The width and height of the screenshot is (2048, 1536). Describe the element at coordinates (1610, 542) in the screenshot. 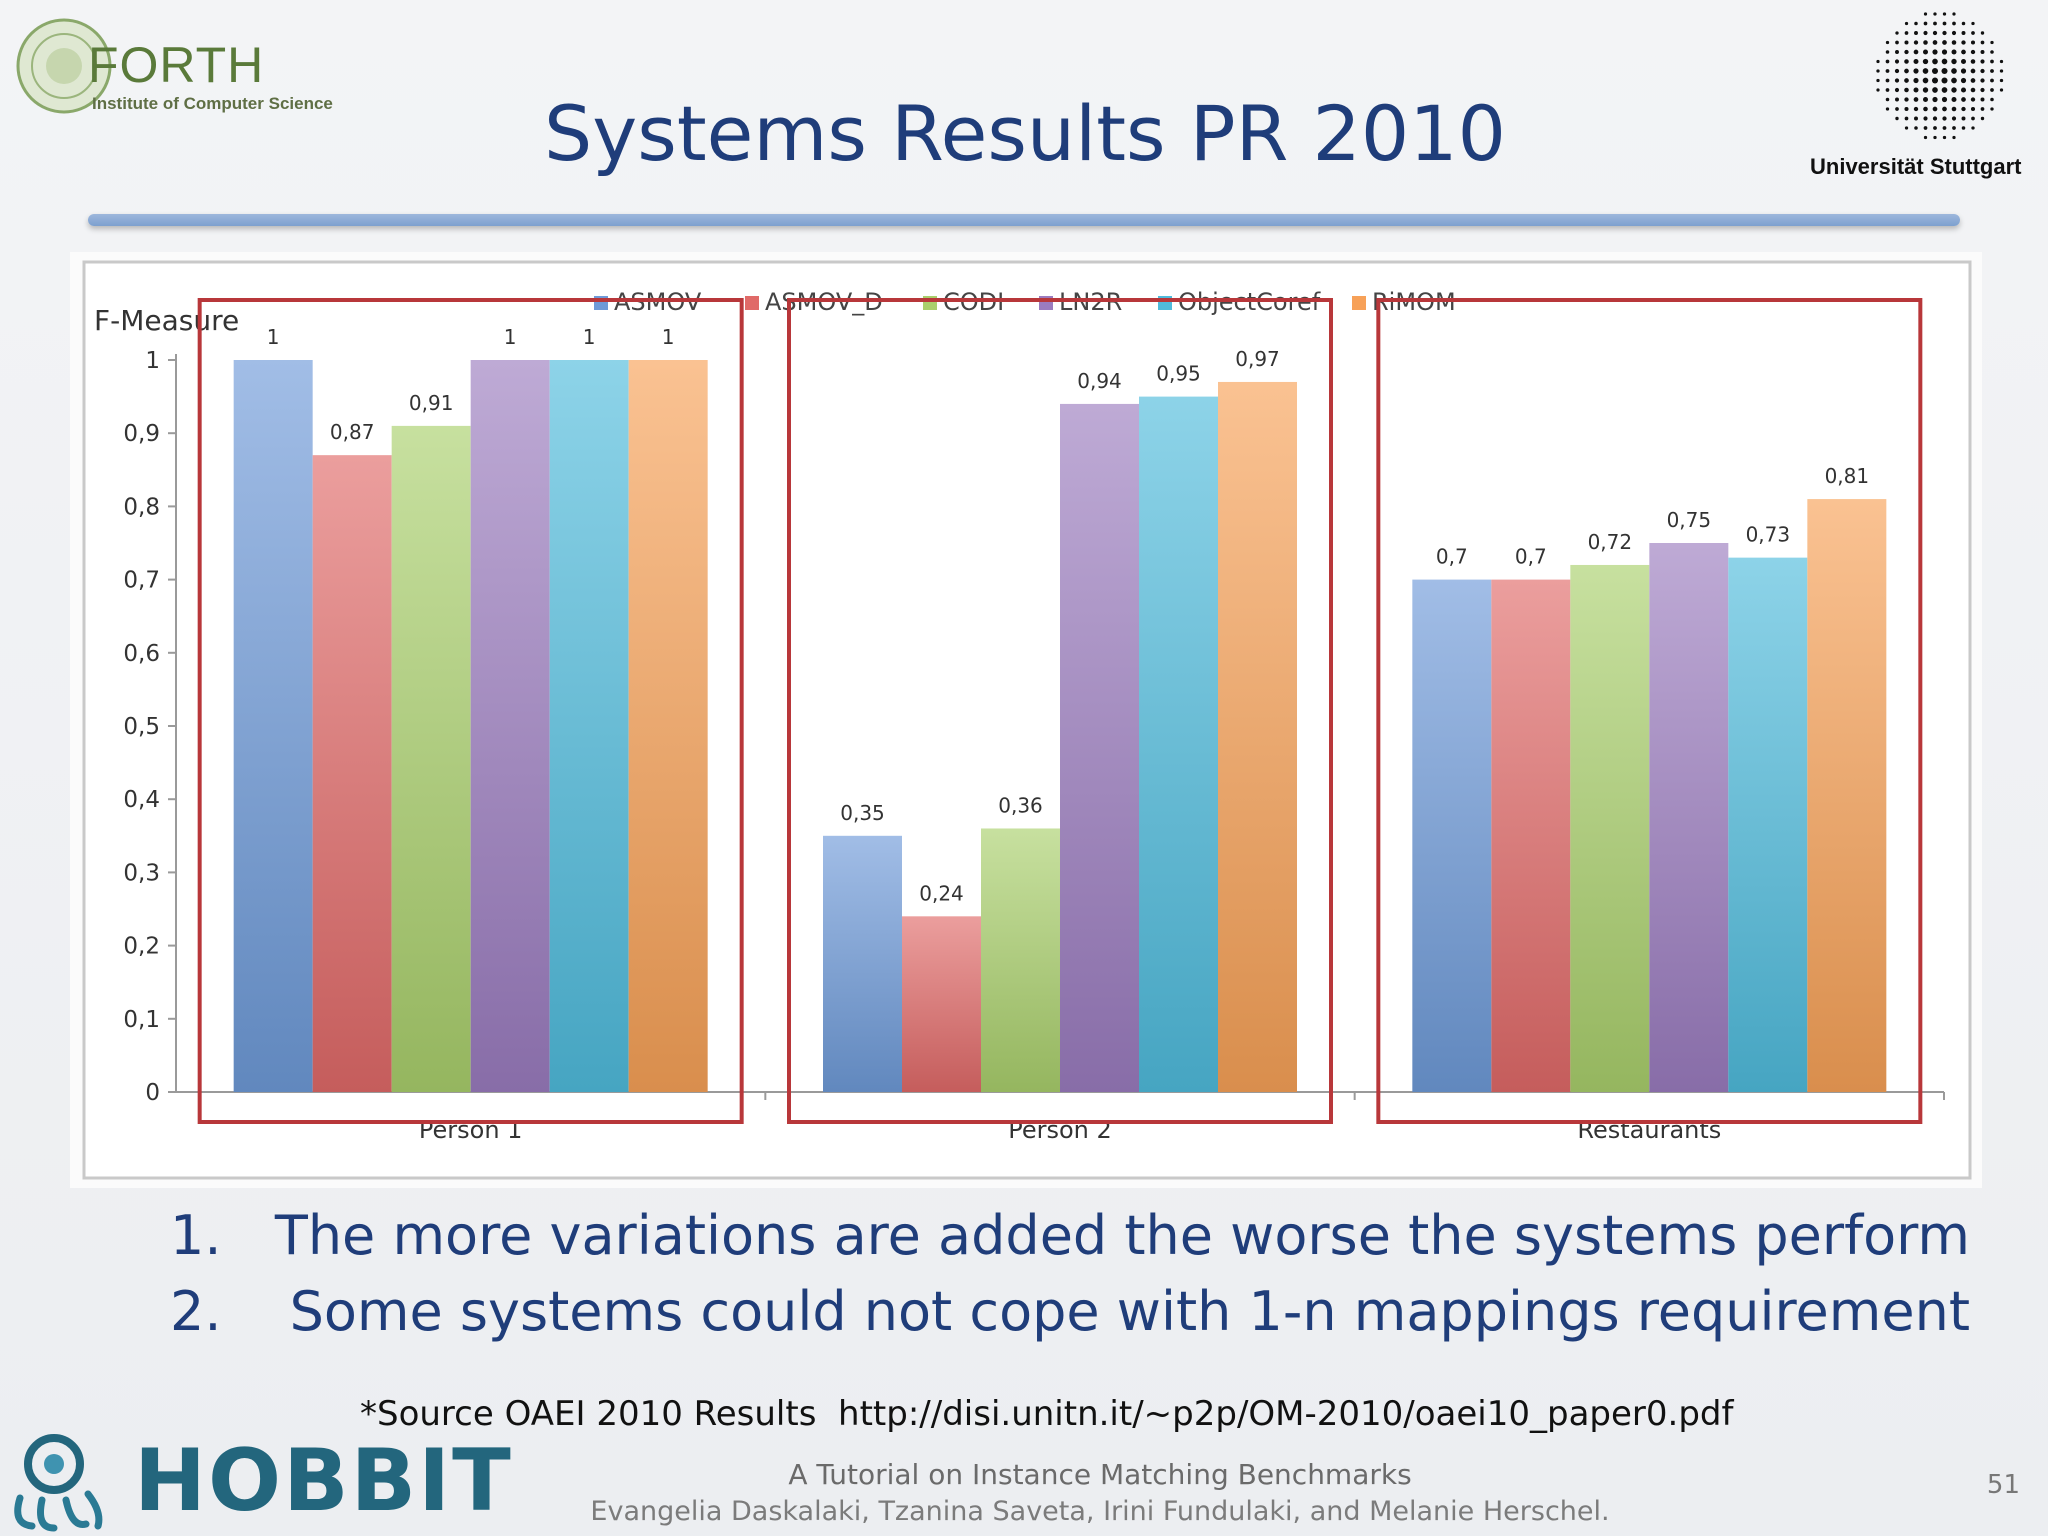

I see `bar-value-label: 0,72` at that location.